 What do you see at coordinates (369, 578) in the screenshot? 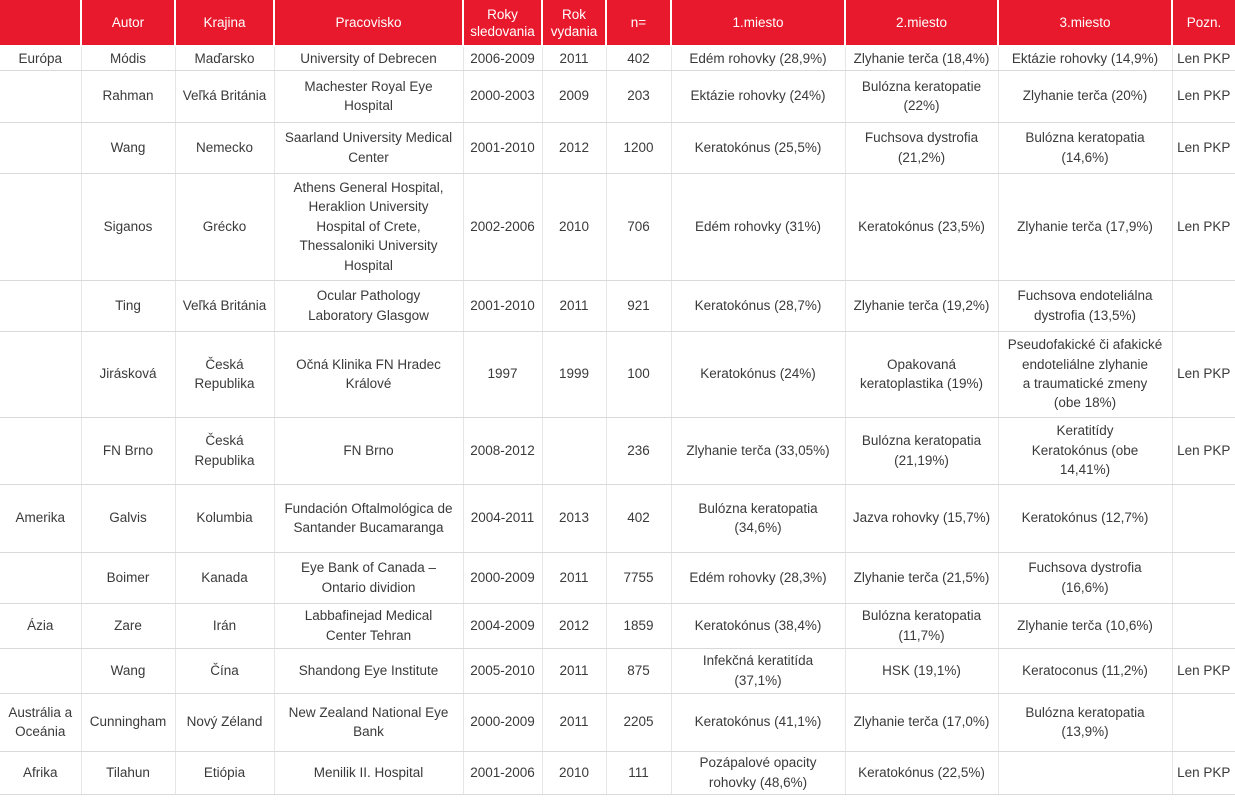
I see `cell-workplace: Eye Bank of Canada – Ontario dividion` at bounding box center [369, 578].